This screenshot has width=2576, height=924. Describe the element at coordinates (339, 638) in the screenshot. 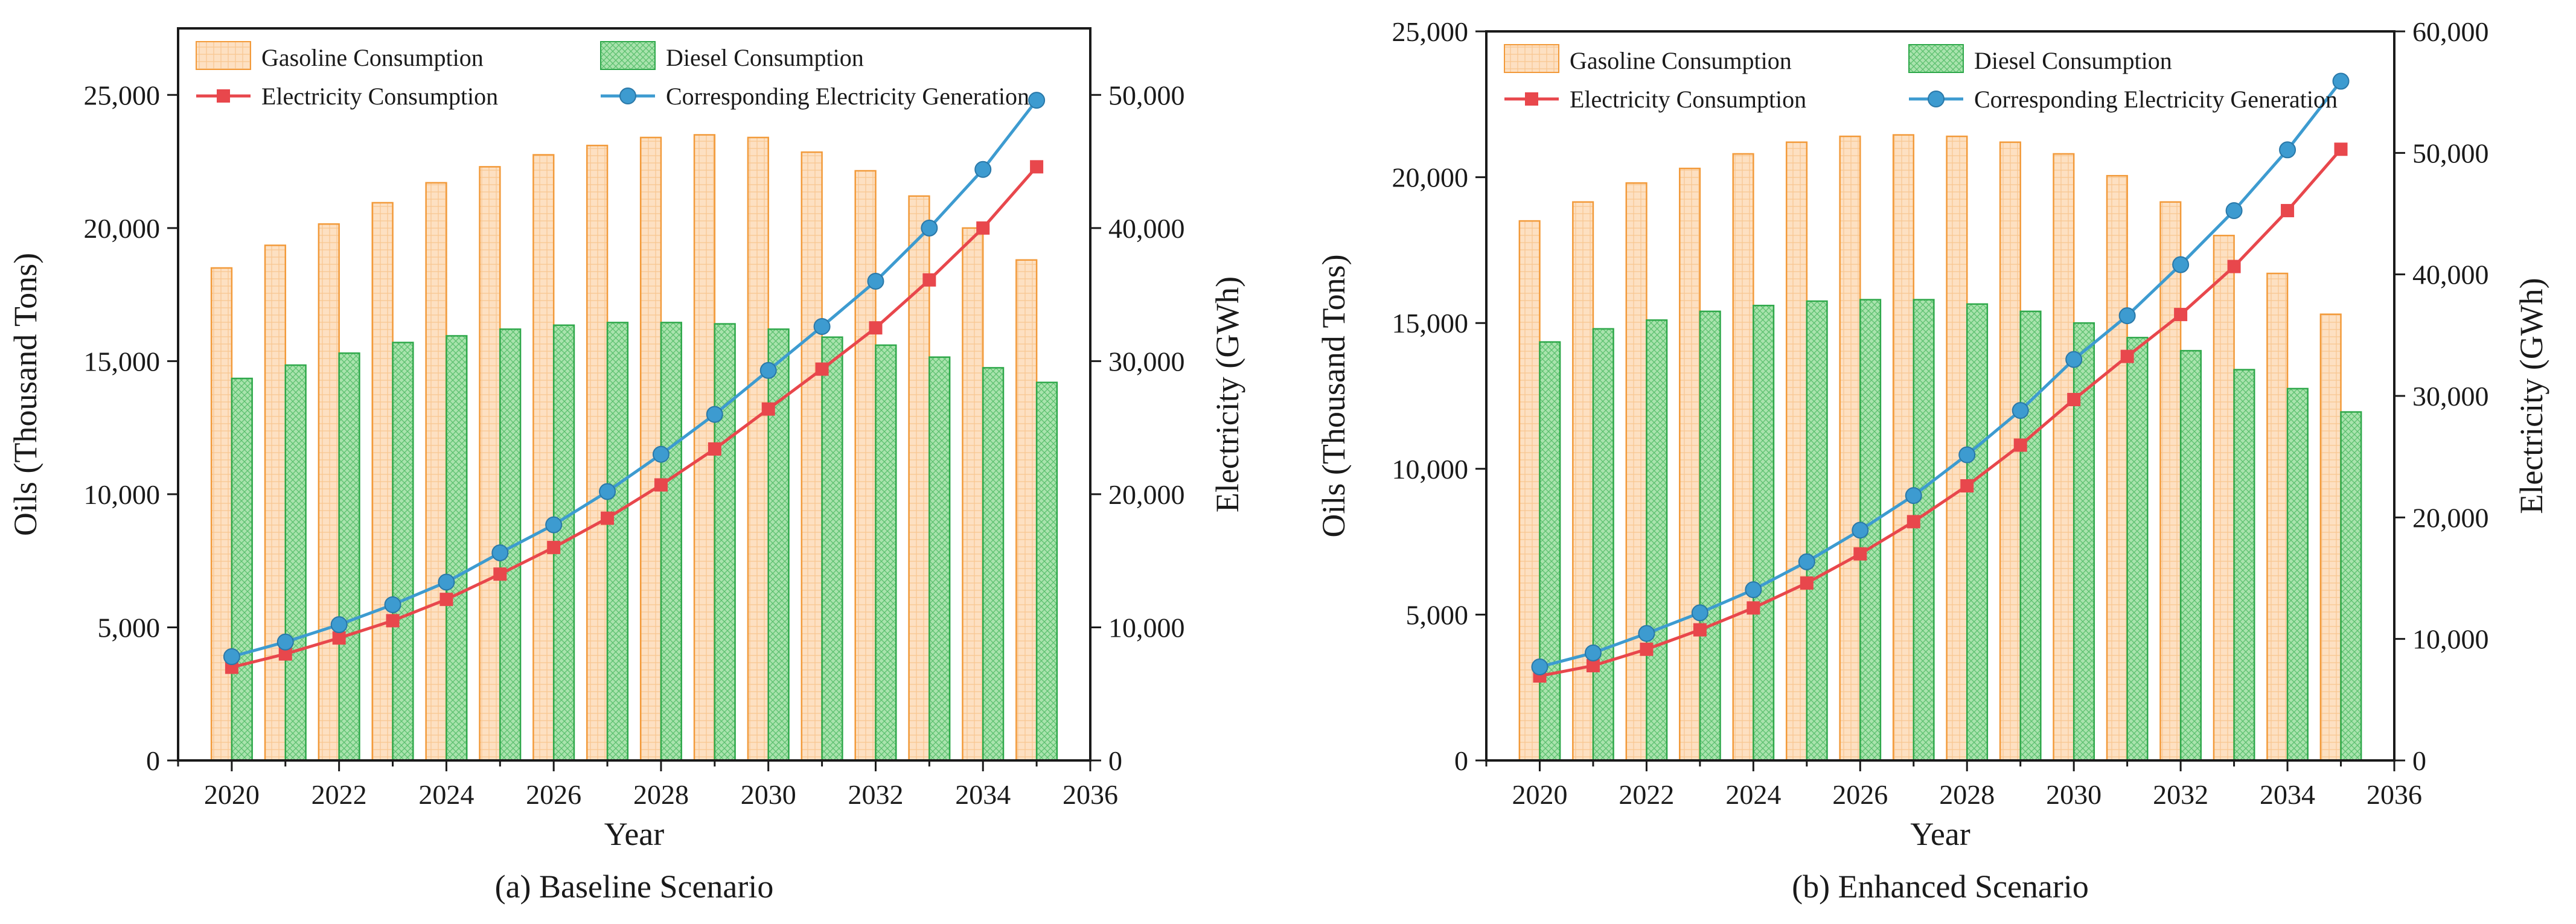

I see `point-electricity-2022` at that location.